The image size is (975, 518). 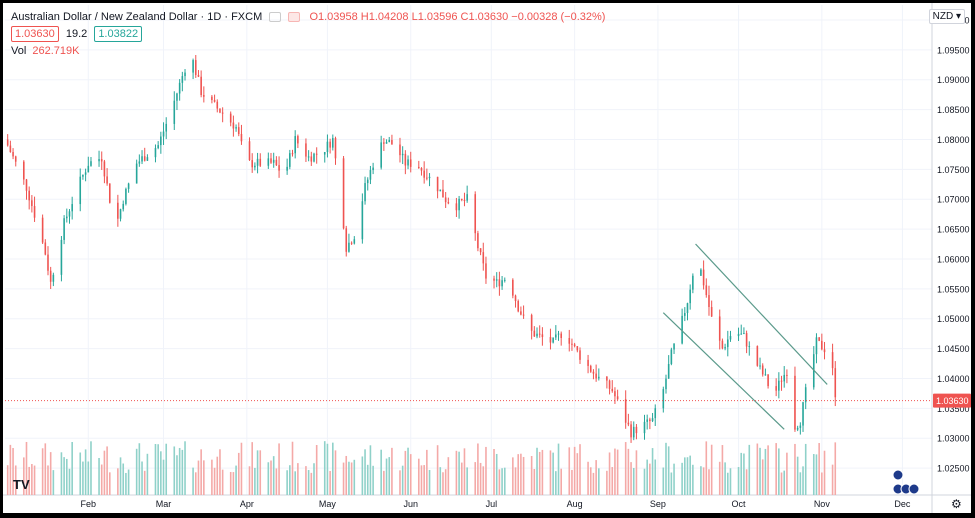 I want to click on currency-selector: NZD ▾, so click(x=946, y=16).